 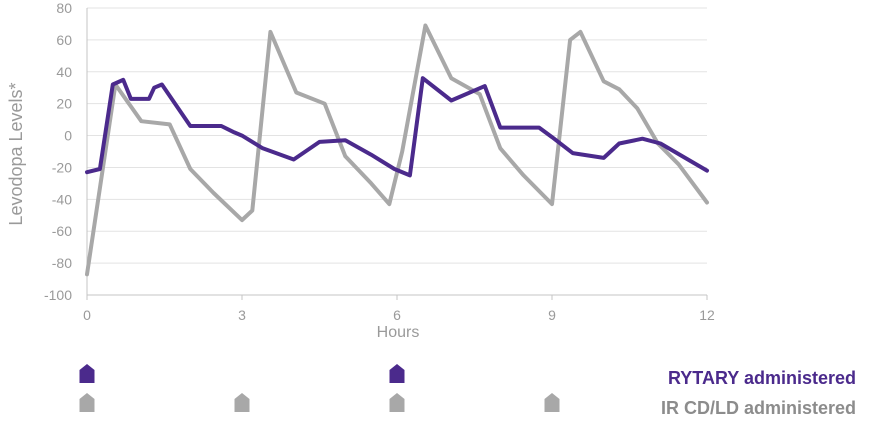 I want to click on y-tick-label: 80, so click(x=64, y=8).